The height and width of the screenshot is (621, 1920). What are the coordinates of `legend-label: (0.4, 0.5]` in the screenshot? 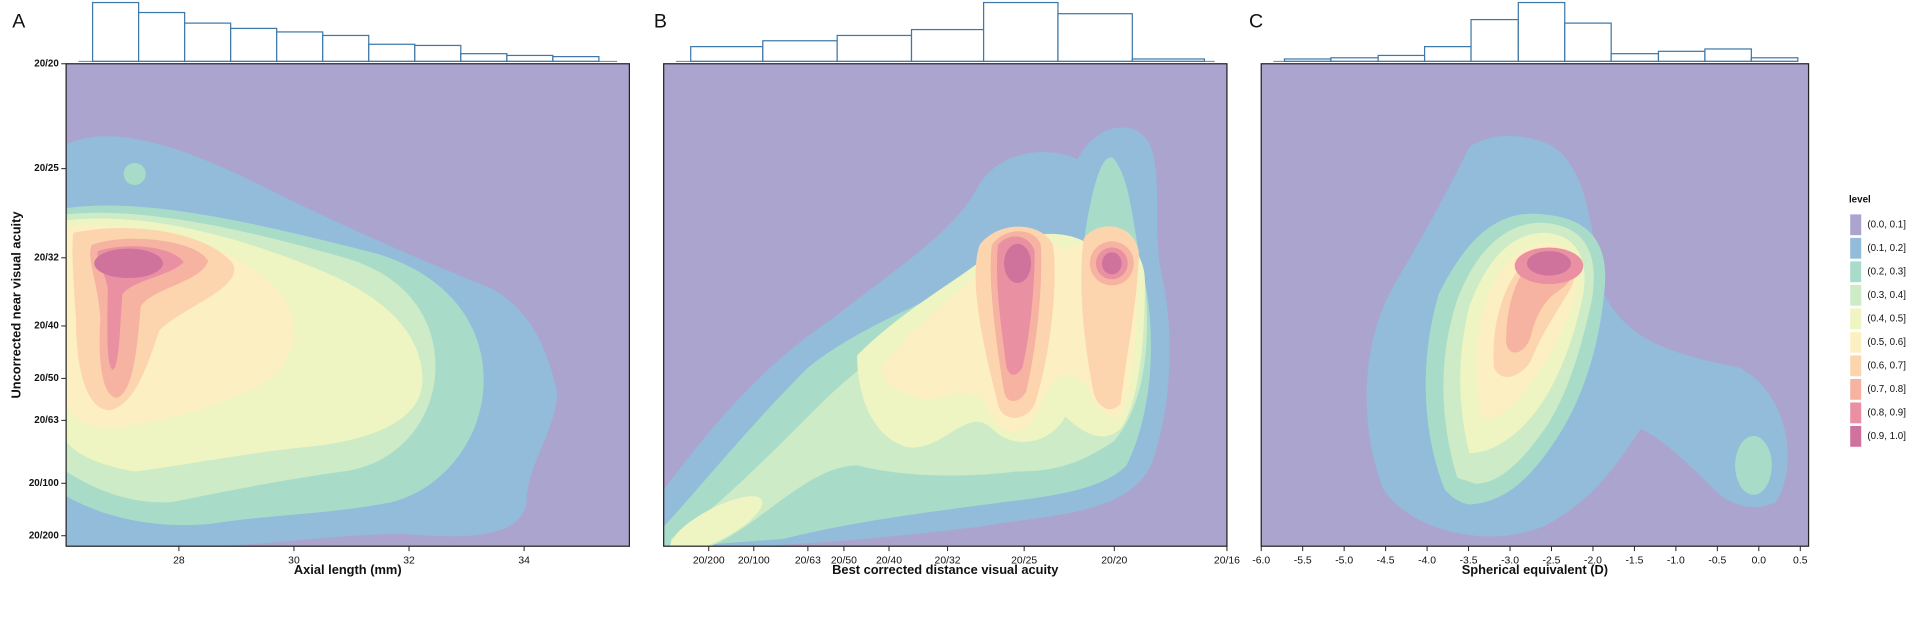 It's located at (1886, 318).